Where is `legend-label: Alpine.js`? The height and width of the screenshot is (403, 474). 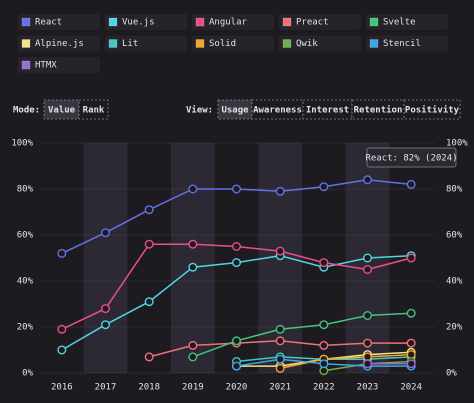 legend-label: Alpine.js is located at coordinates (59, 44).